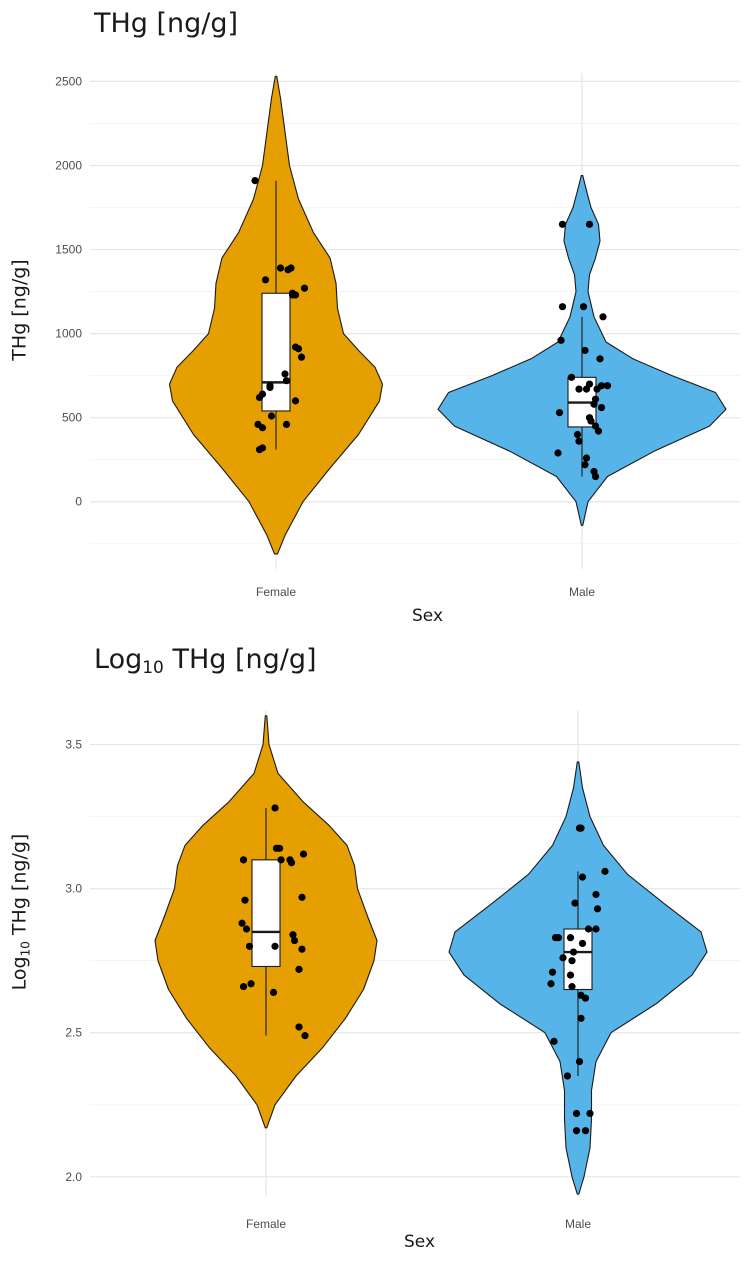 The width and height of the screenshot is (754, 1264). What do you see at coordinates (72, 418) in the screenshot?
I see `y-tick-label: 500` at bounding box center [72, 418].